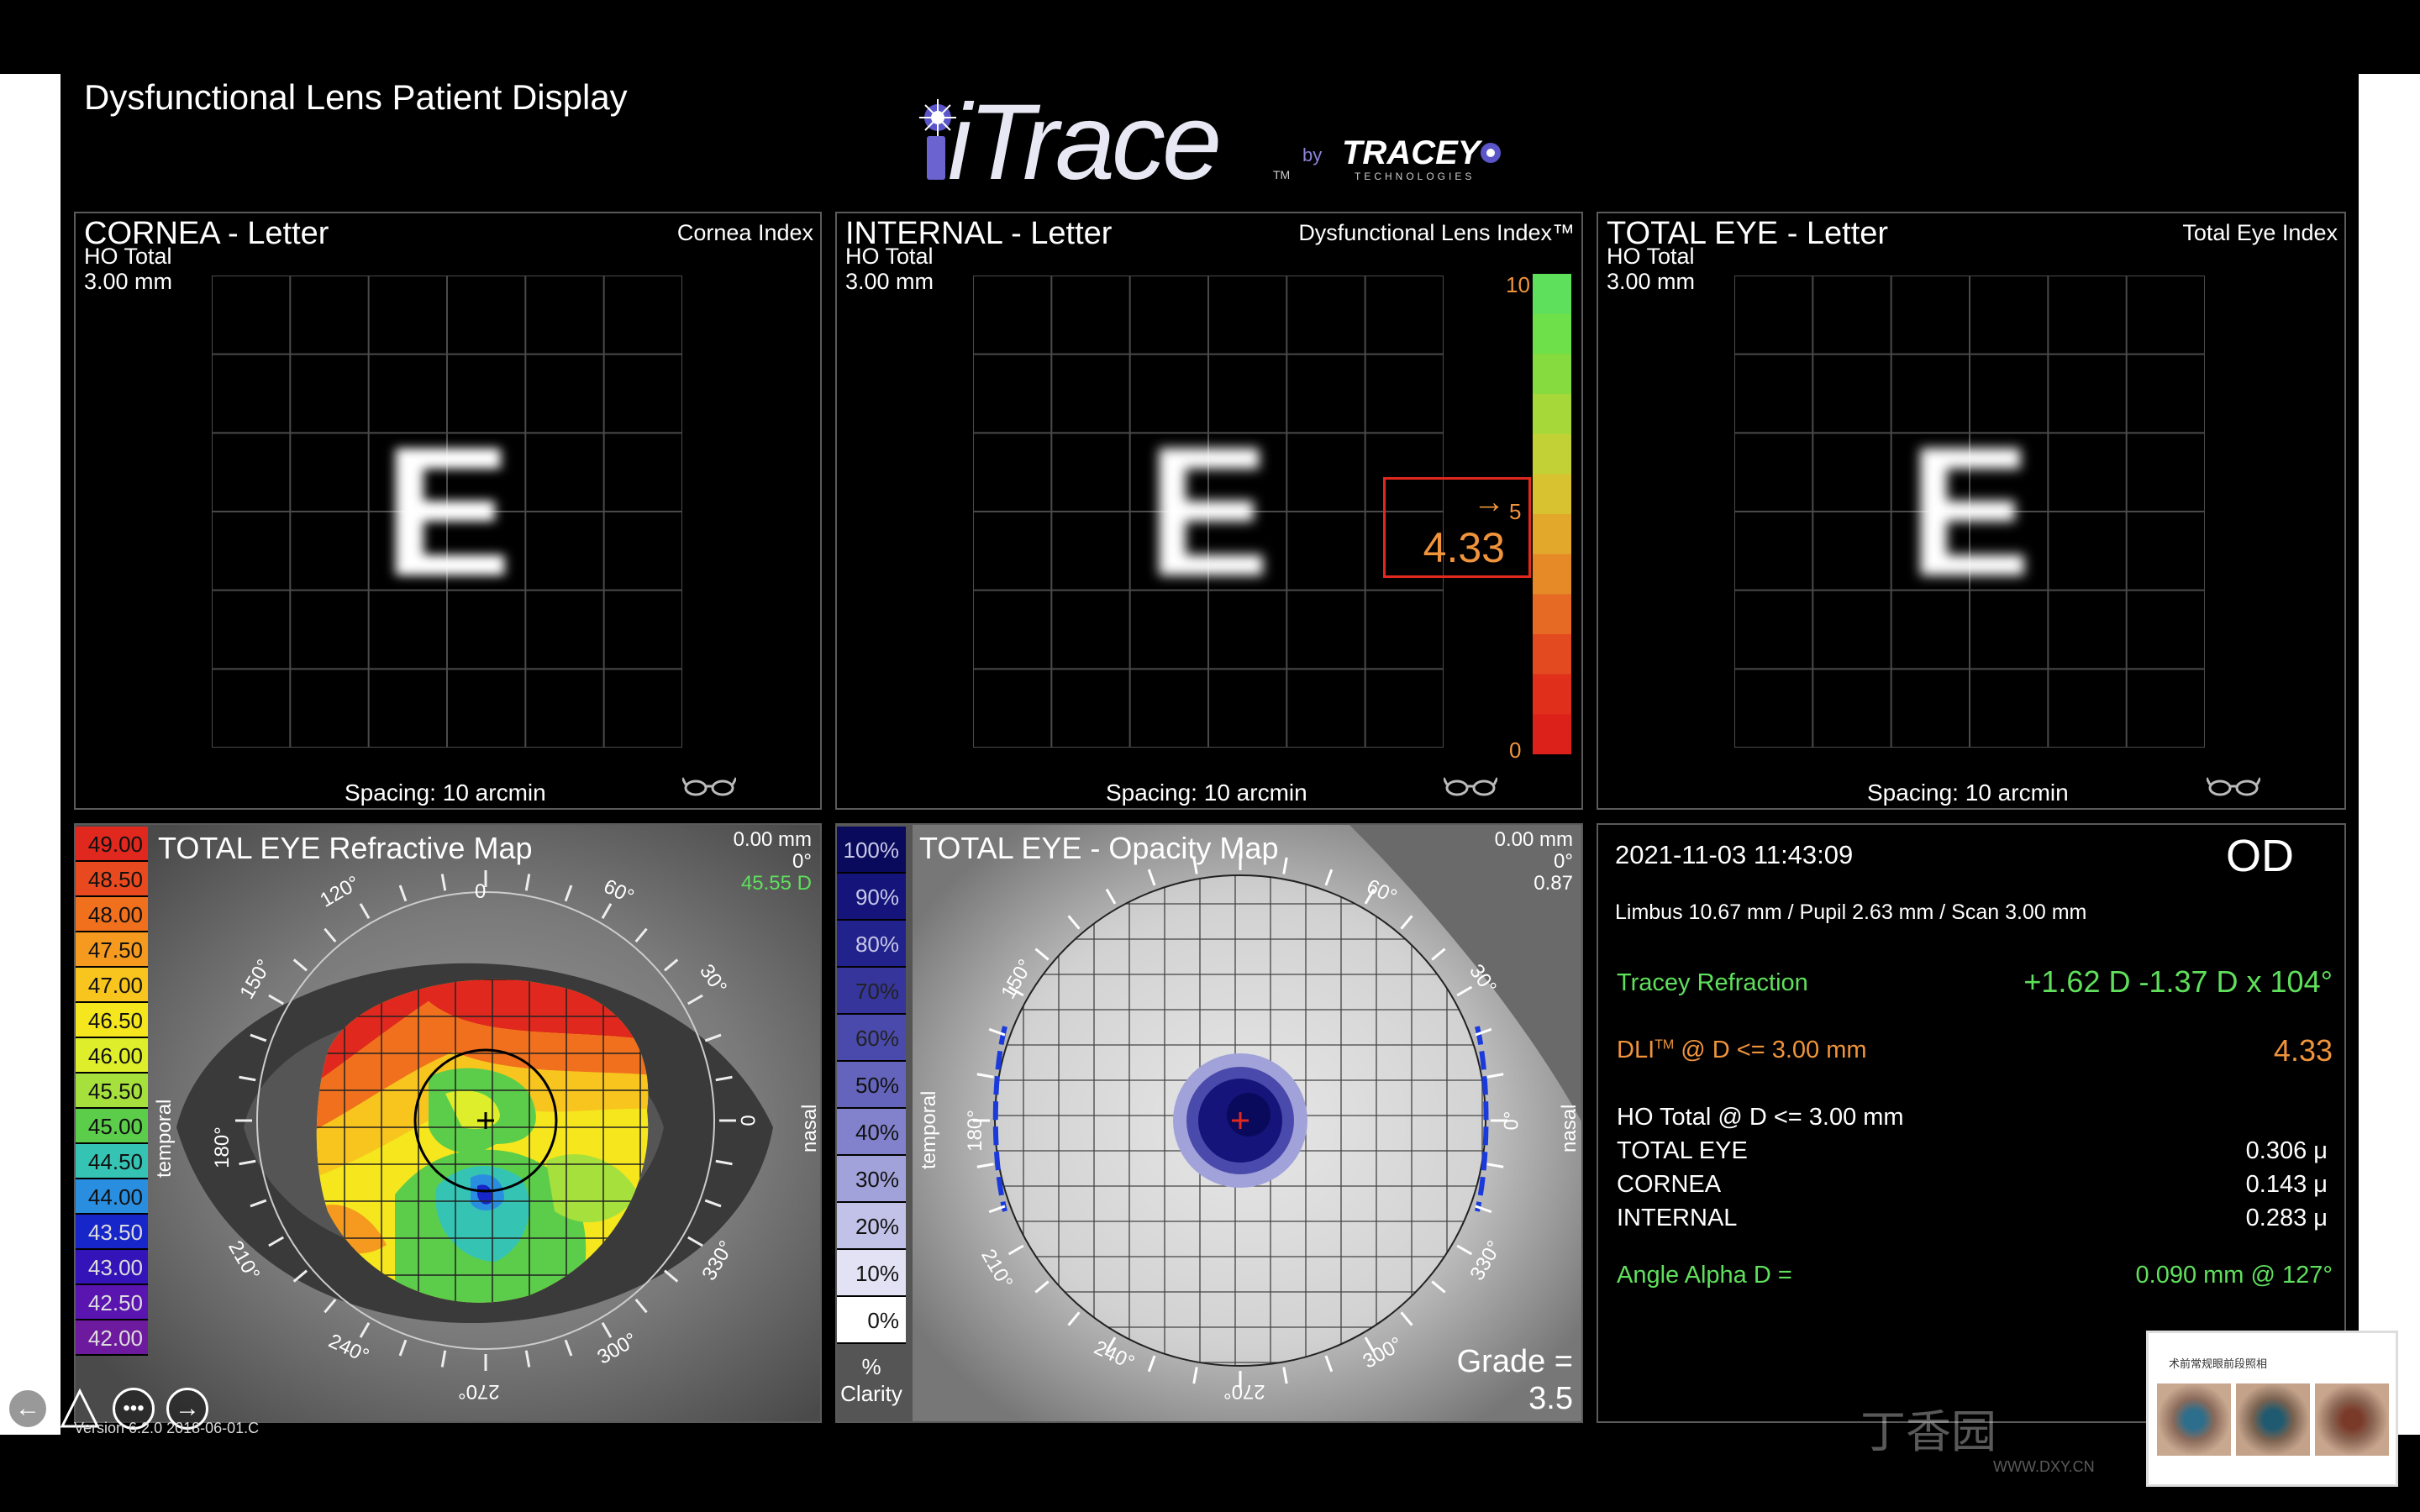 This screenshot has height=1512, width=2420. I want to click on clarity-step: 50%, so click(871, 1085).